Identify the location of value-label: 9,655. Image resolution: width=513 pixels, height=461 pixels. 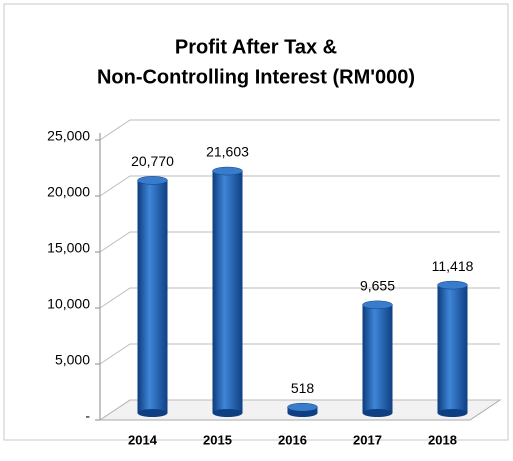
(377, 286).